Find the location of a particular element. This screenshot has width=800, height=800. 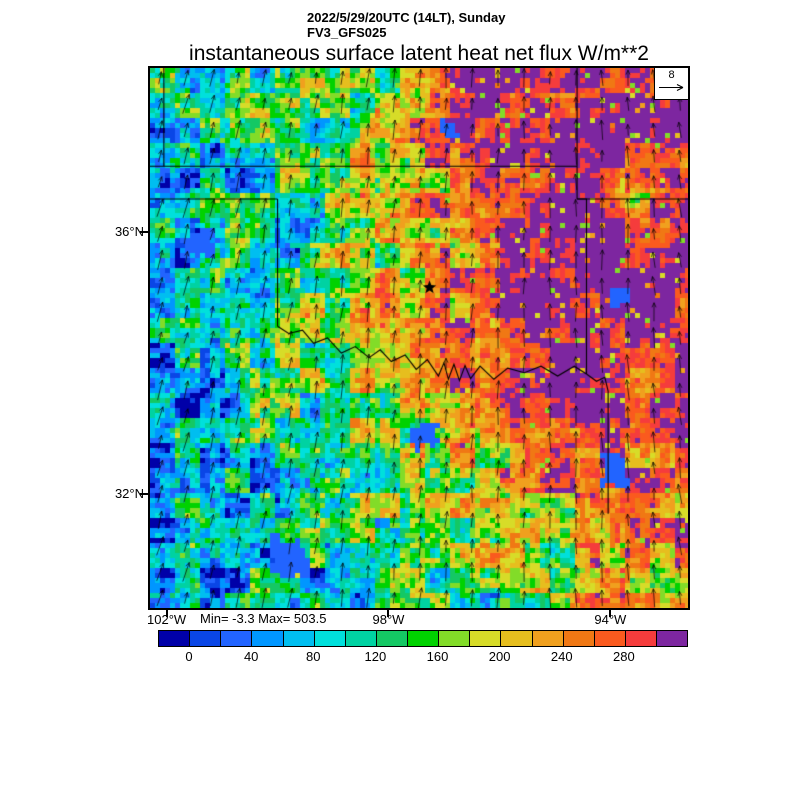

lon-tick-label: 102°W is located at coordinates (167, 619).